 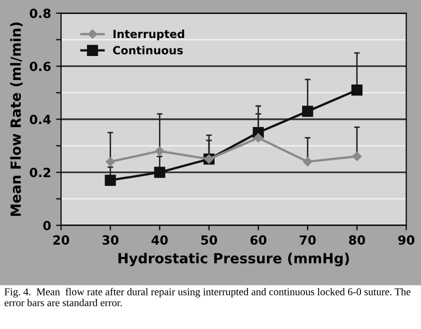 I want to click on y-tick-label: 0.4, so click(x=40, y=119).